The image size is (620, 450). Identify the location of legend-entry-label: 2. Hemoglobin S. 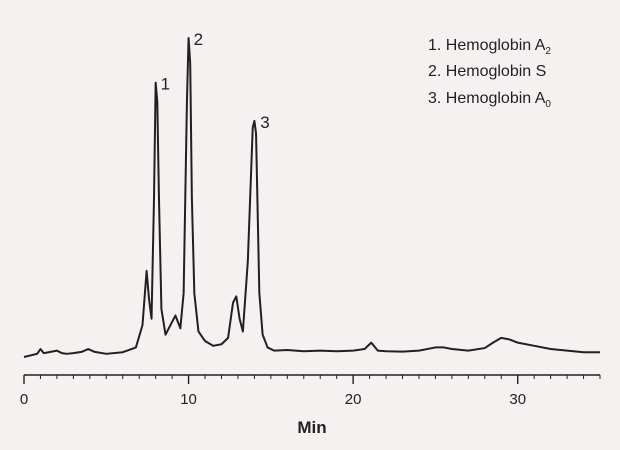
(487, 71).